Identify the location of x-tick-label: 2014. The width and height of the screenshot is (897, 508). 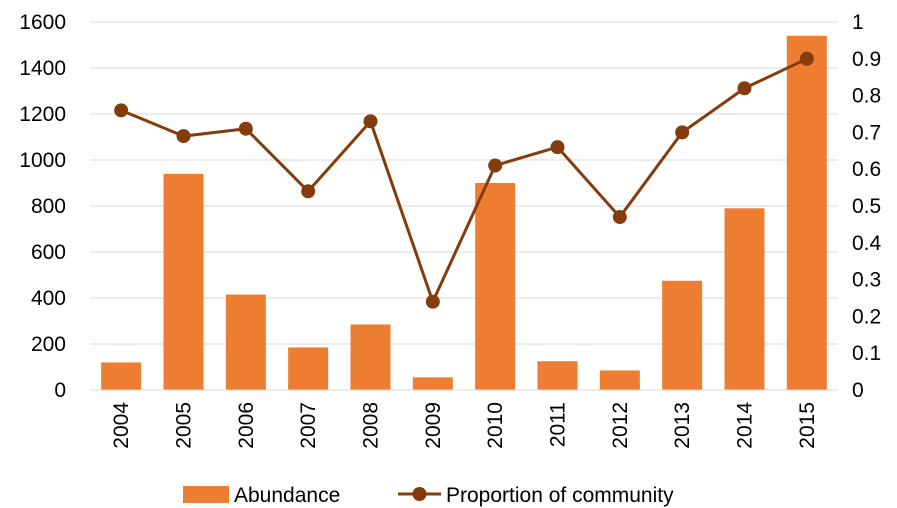
(745, 425).